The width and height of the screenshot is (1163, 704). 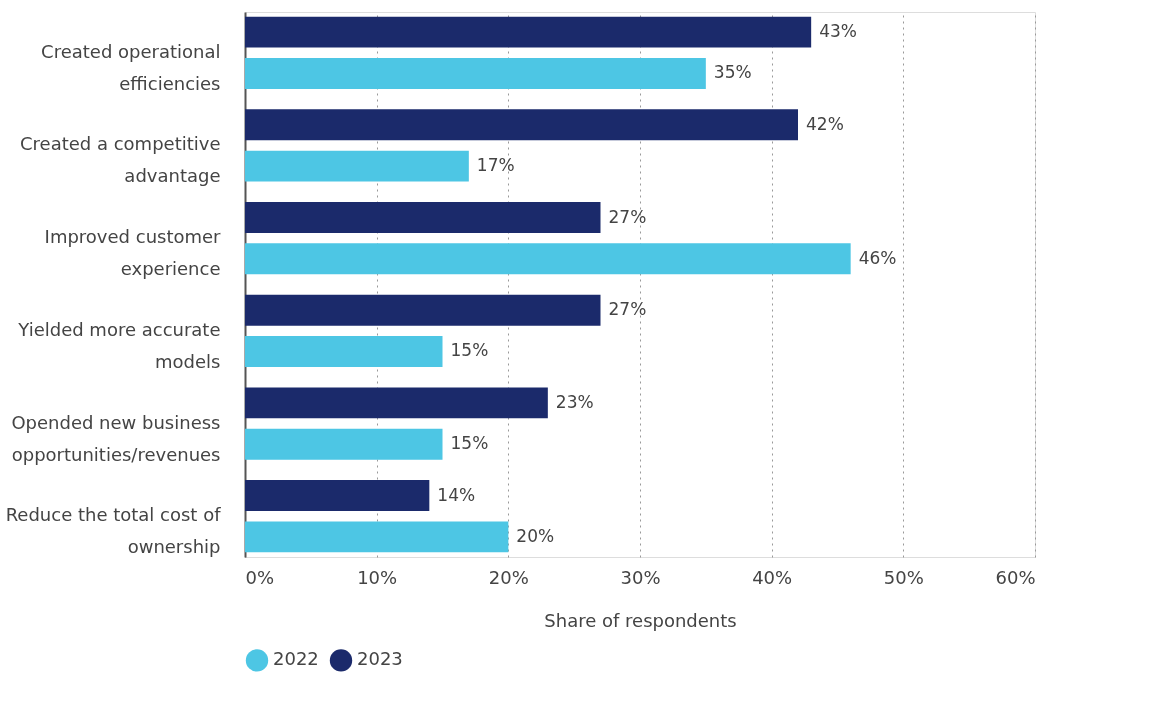 I want to click on x-tick-label: 40%, so click(x=772, y=577).